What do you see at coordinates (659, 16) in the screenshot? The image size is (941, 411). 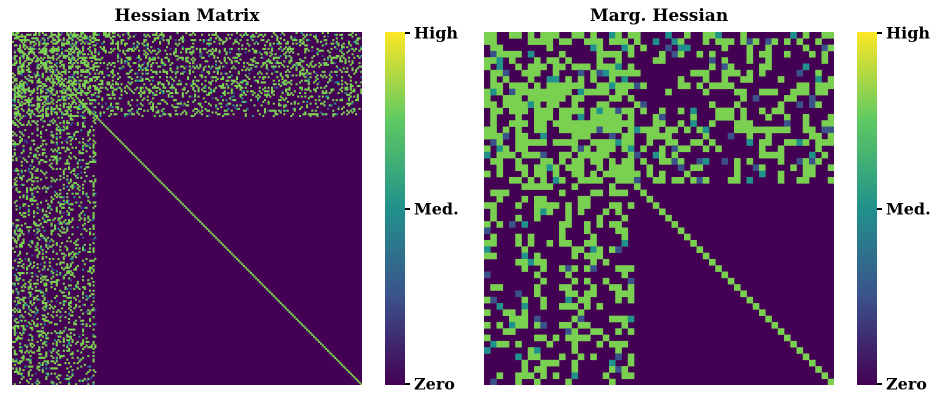 I see `chart-title-marg-hessian: Marg. Hessian` at bounding box center [659, 16].